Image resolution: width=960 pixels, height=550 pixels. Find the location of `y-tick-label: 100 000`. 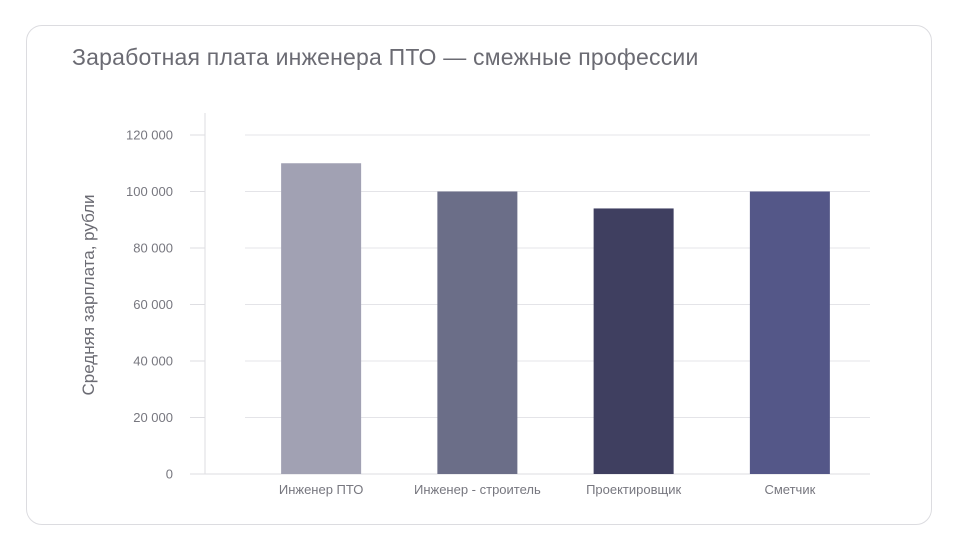

y-tick-label: 100 000 is located at coordinates (149, 191).